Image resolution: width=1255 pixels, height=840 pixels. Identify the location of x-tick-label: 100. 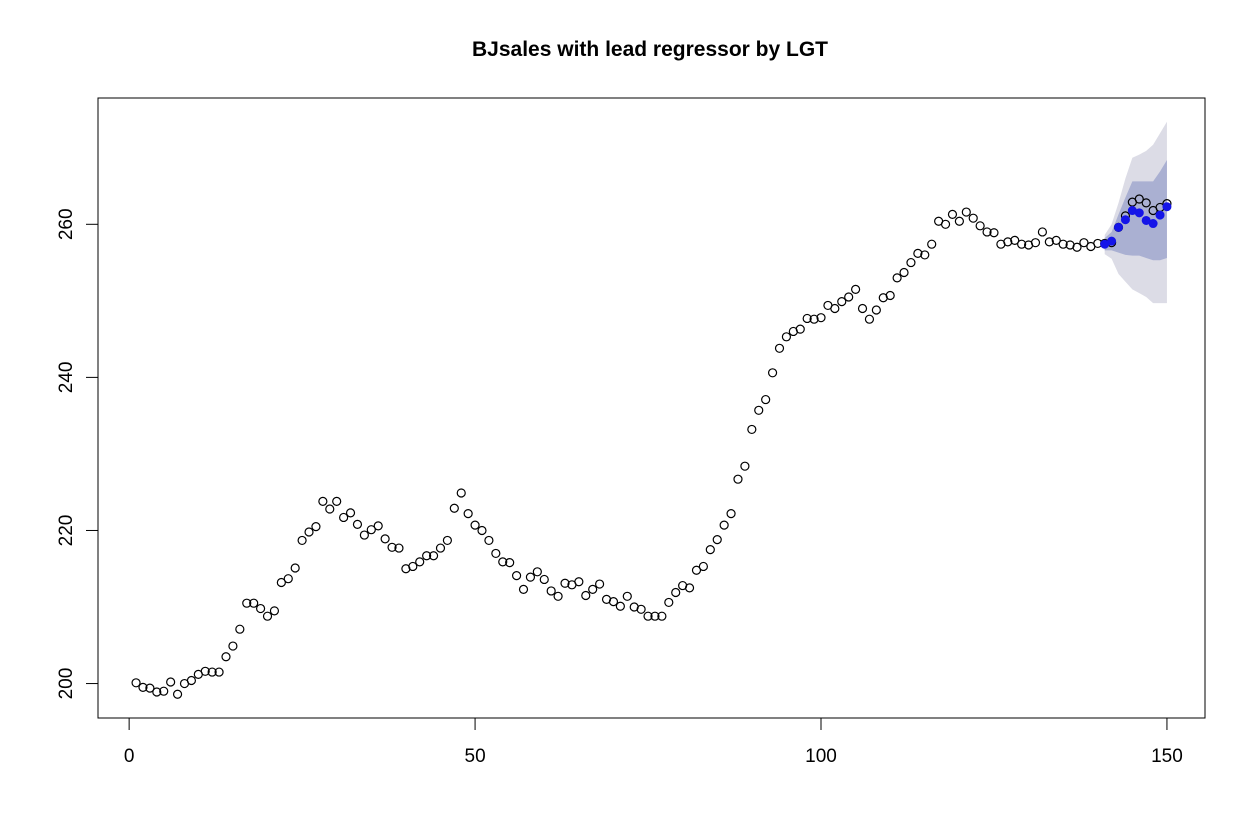
(821, 756).